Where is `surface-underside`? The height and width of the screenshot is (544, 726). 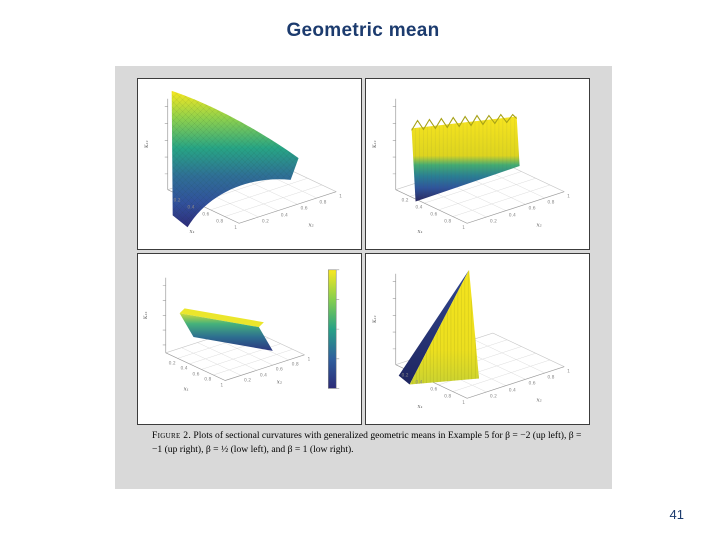
surface-underside is located at coordinates (434, 327).